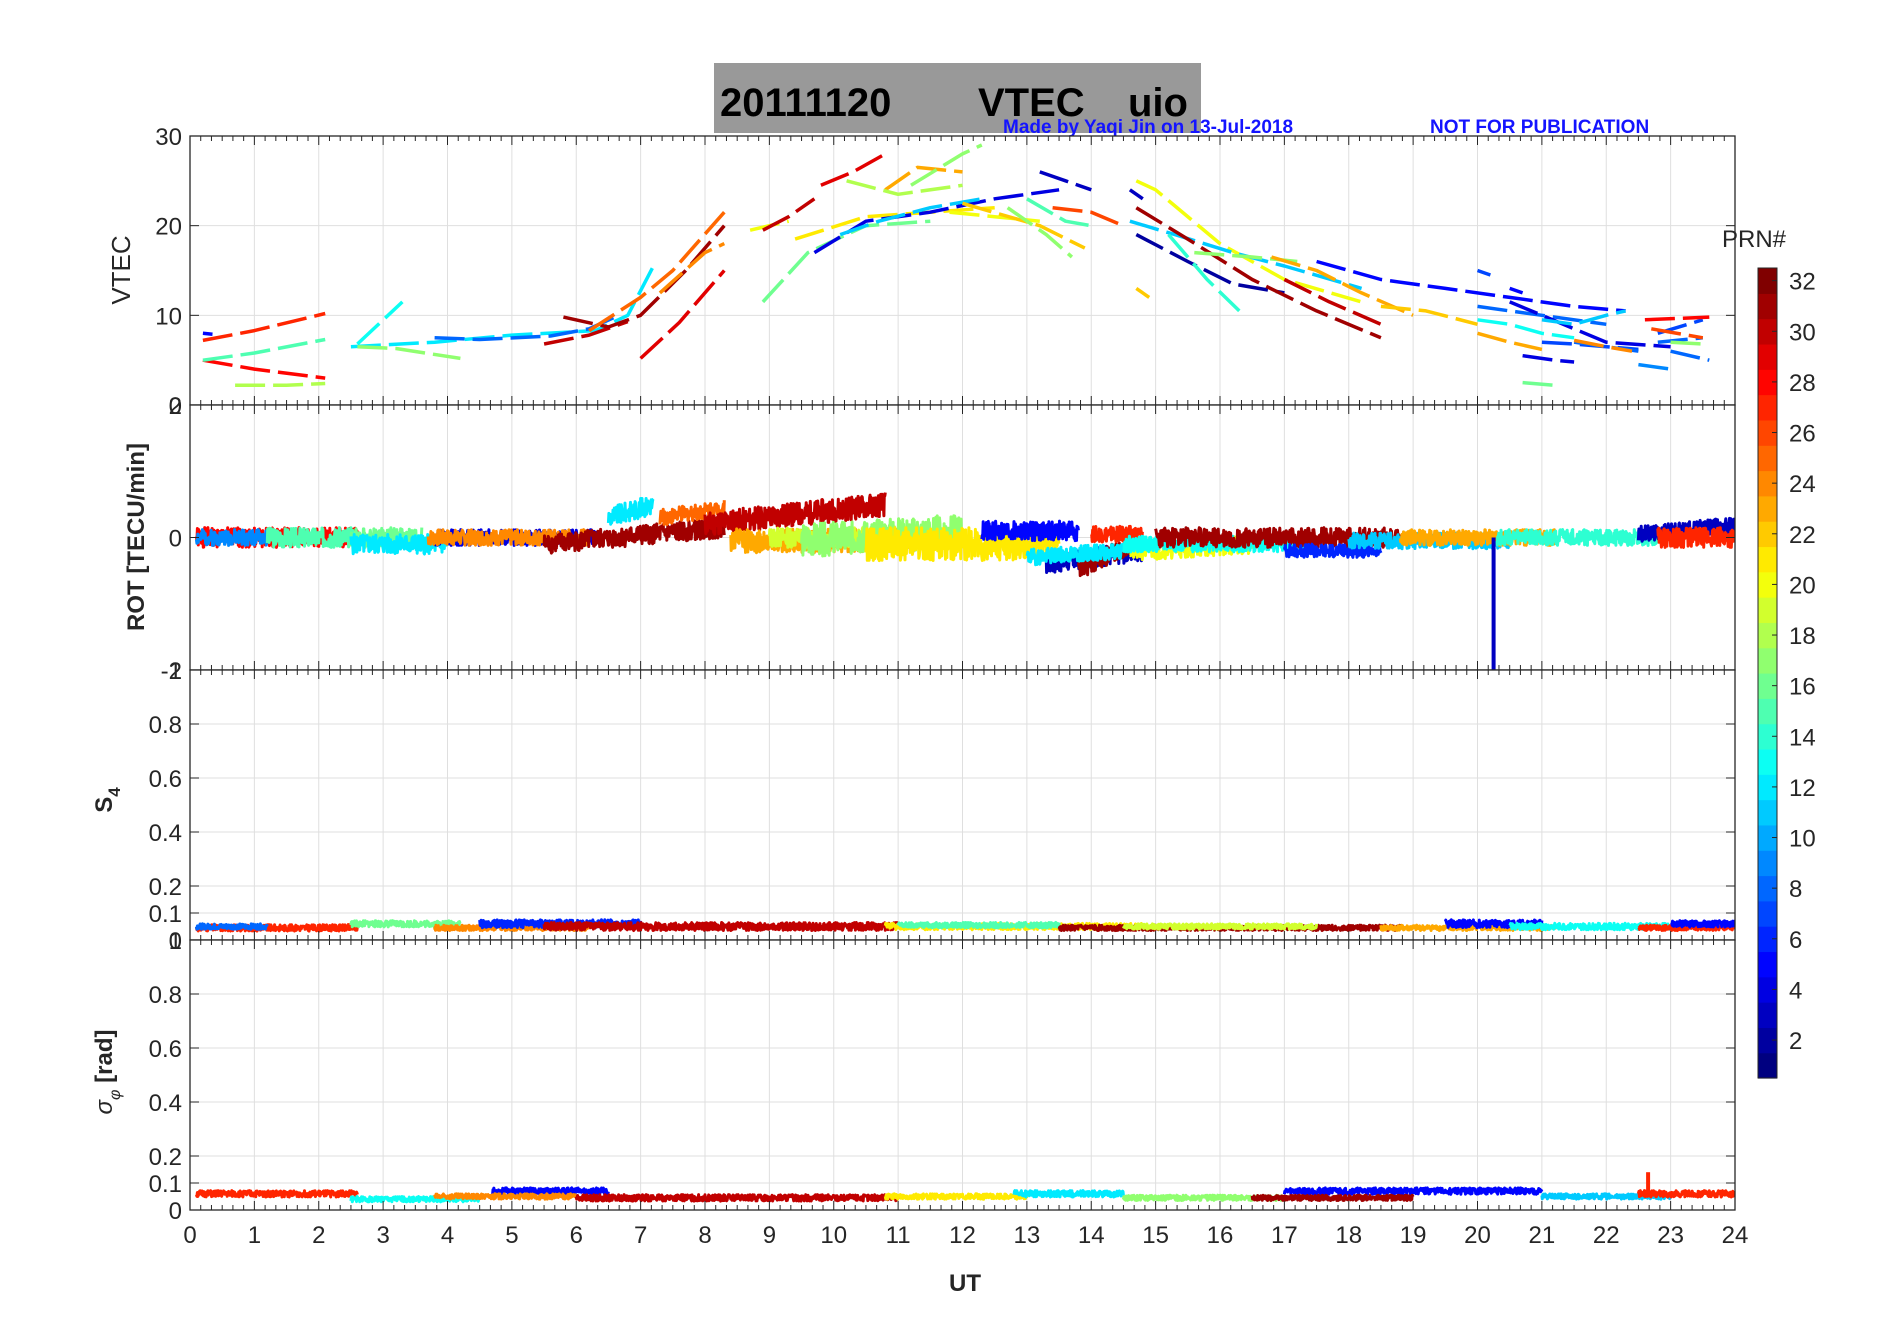 Image resolution: width=1902 pixels, height=1330 pixels. I want to click on s4-y-tick-label: 0, so click(175, 941).